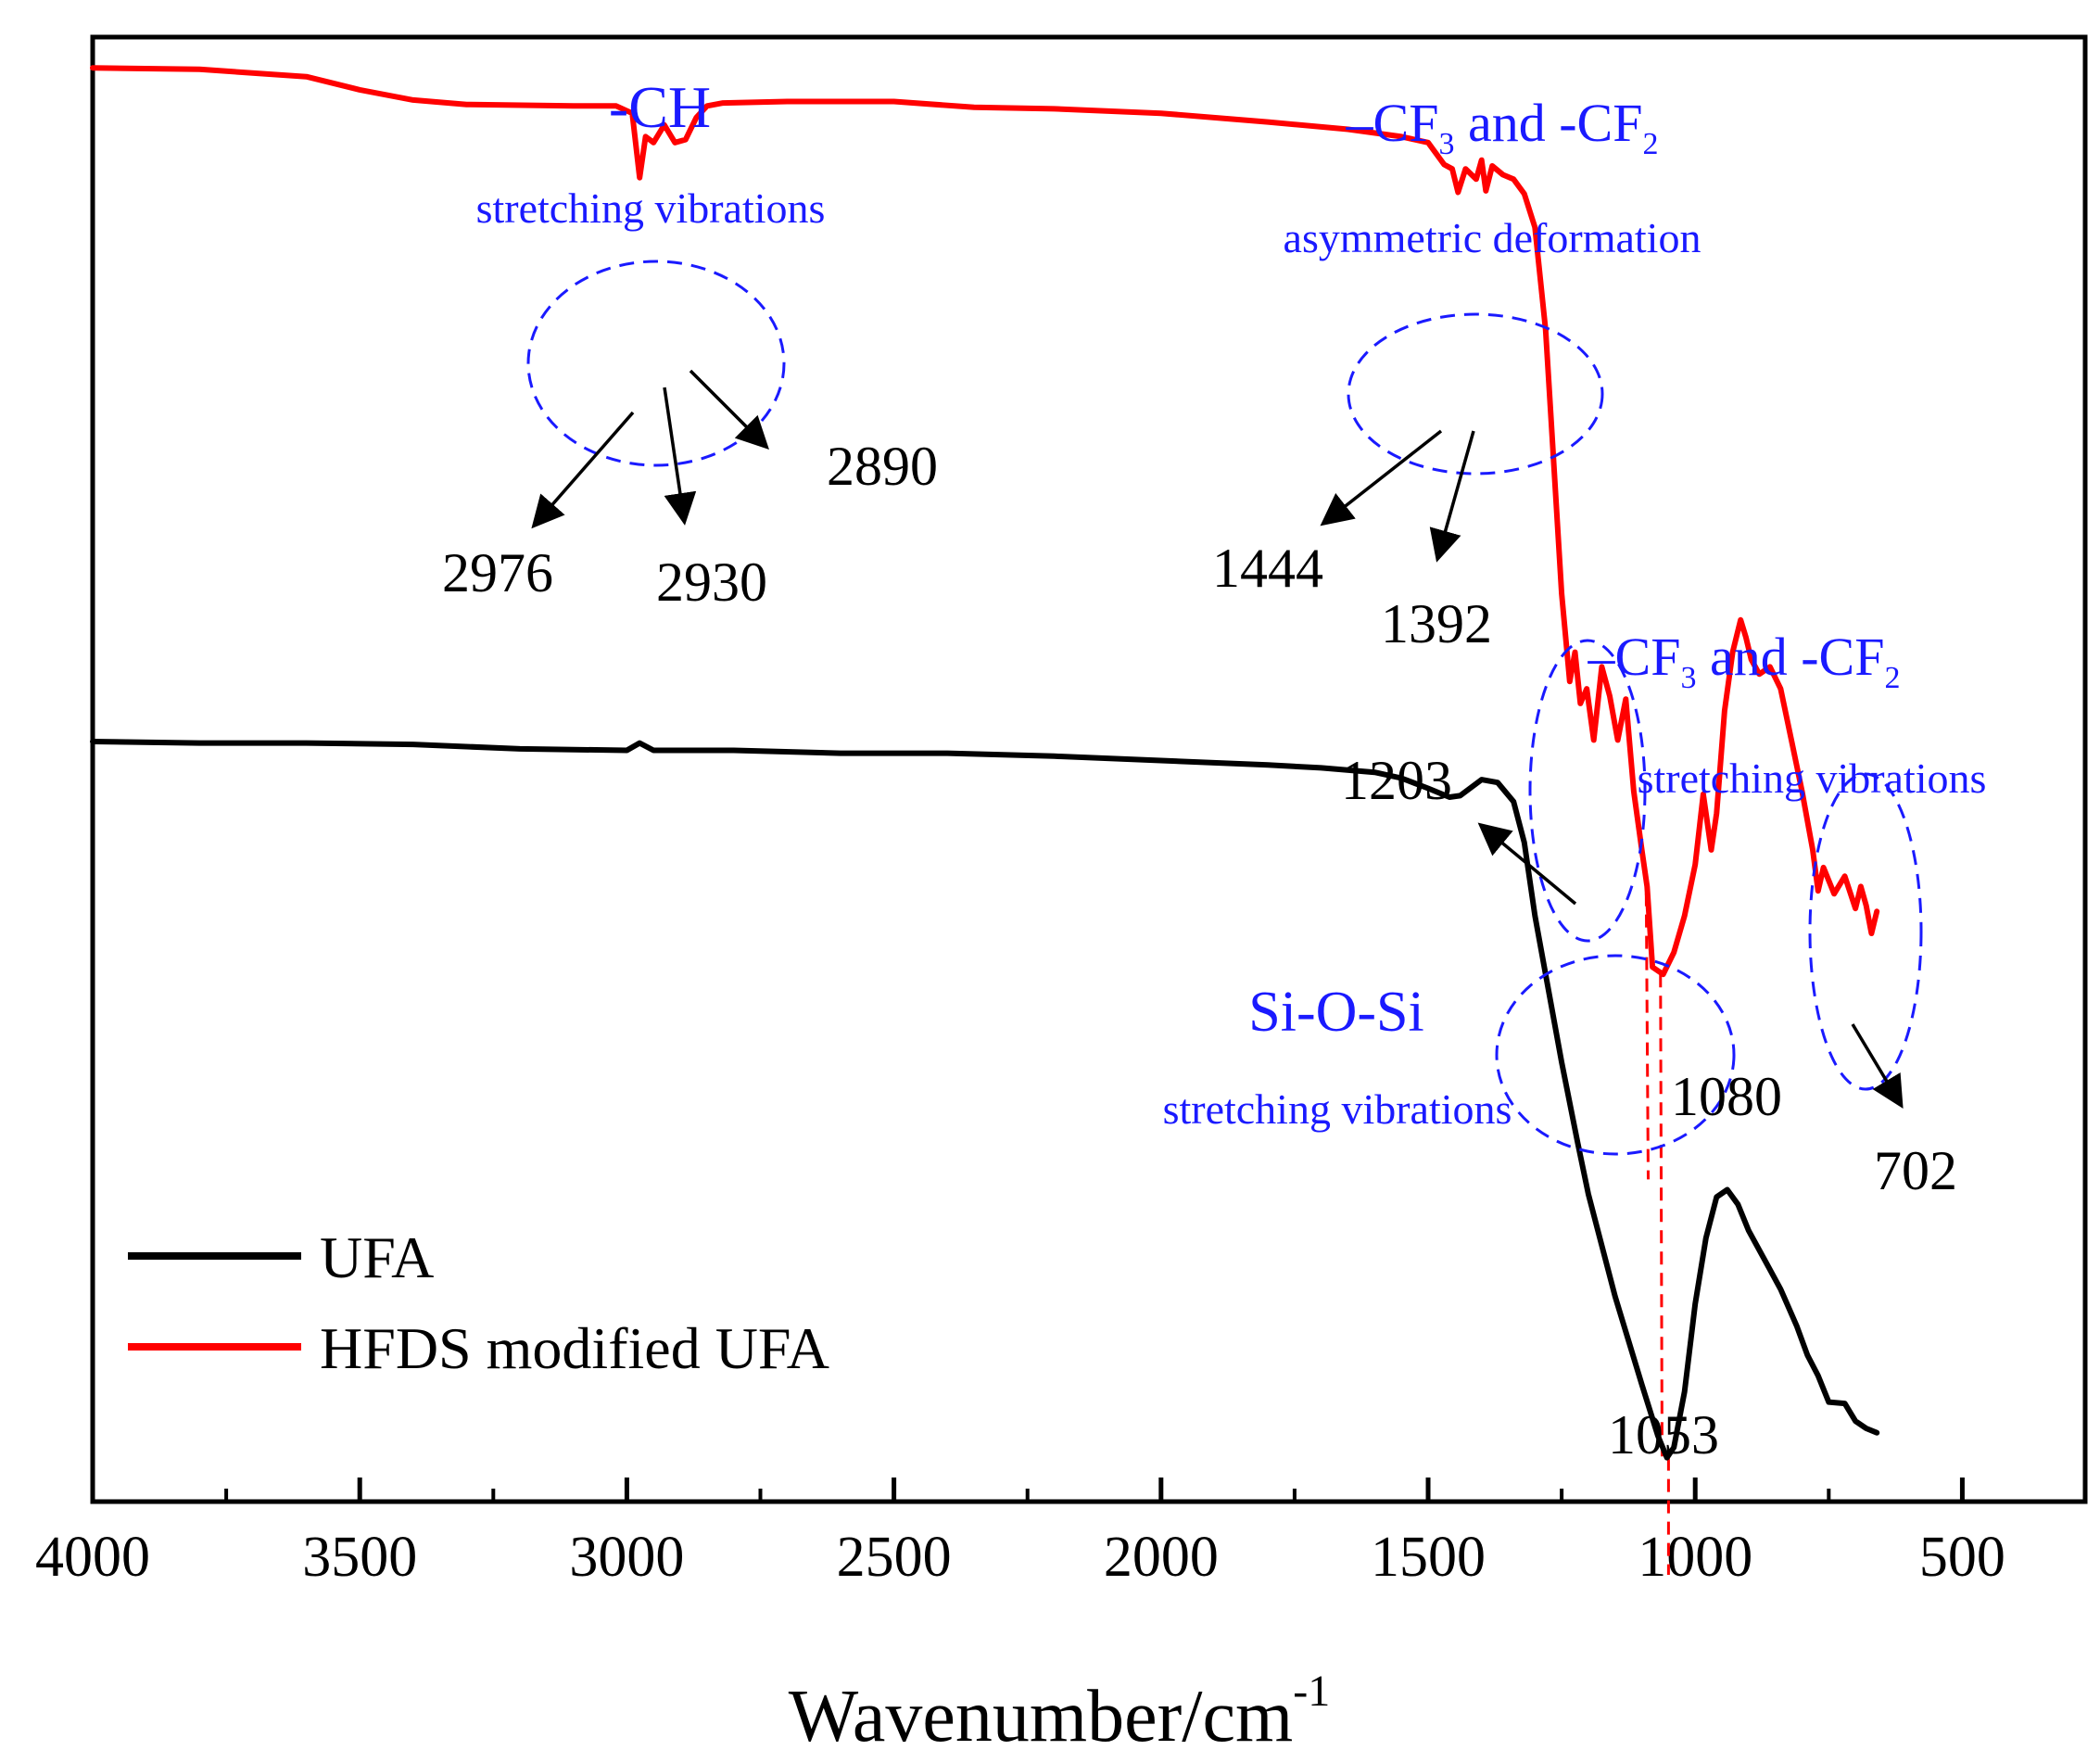 Image resolution: width=2100 pixels, height=1763 pixels. I want to click on peak-label-1203: 1203, so click(1396, 780).